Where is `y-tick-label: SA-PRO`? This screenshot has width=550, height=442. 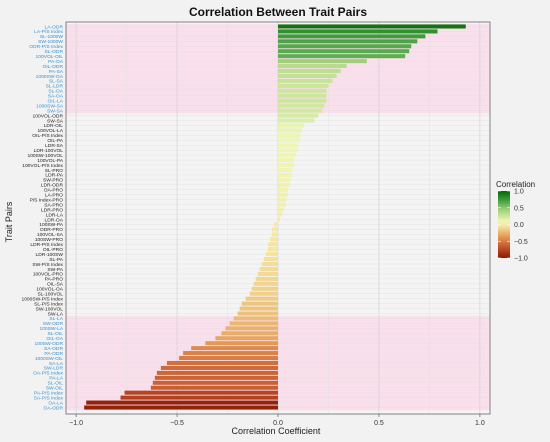
y-tick-label: SA-PRO is located at coordinates (53, 205).